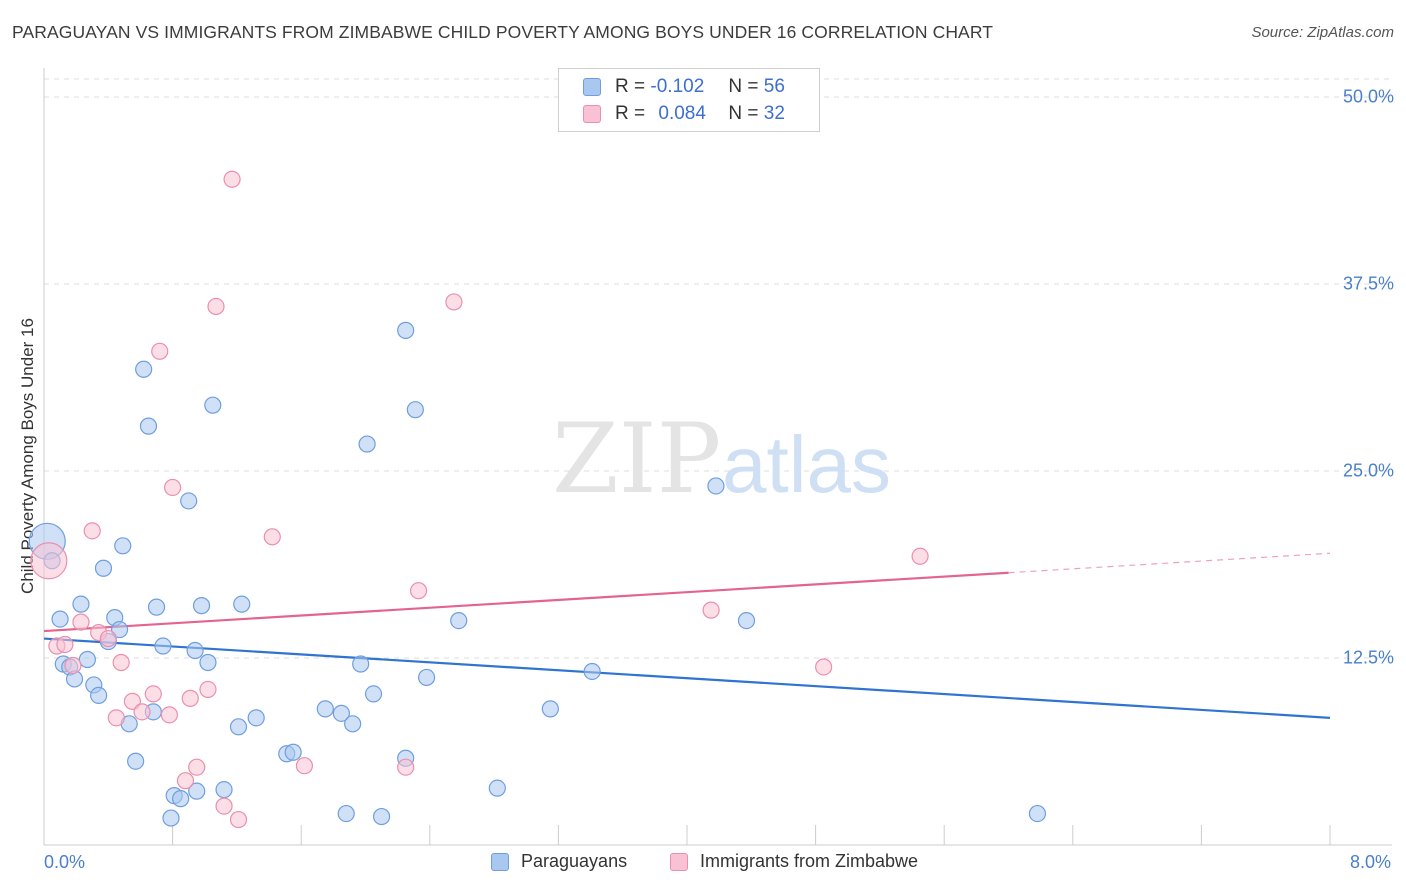 The height and width of the screenshot is (892, 1406). Describe the element at coordinates (1322, 32) in the screenshot. I see `source-label: Source: ZipAtlas.com` at that location.